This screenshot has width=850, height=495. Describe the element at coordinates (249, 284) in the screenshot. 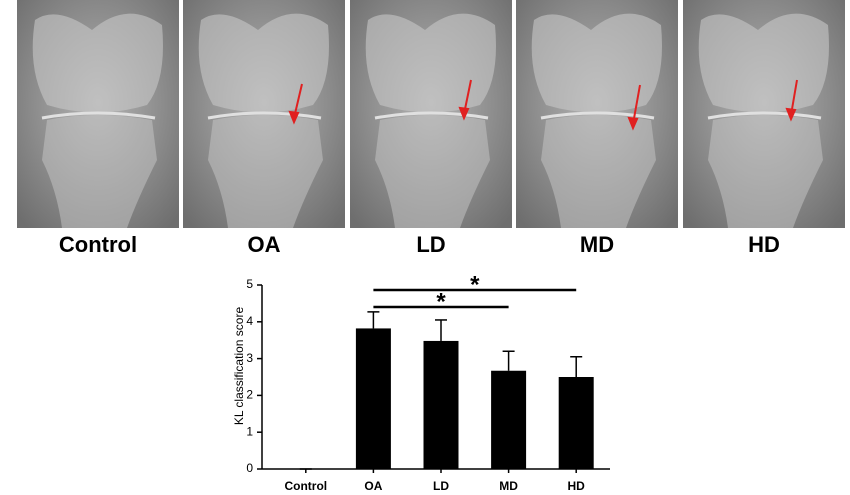

I see `y-tick-label: 5` at that location.